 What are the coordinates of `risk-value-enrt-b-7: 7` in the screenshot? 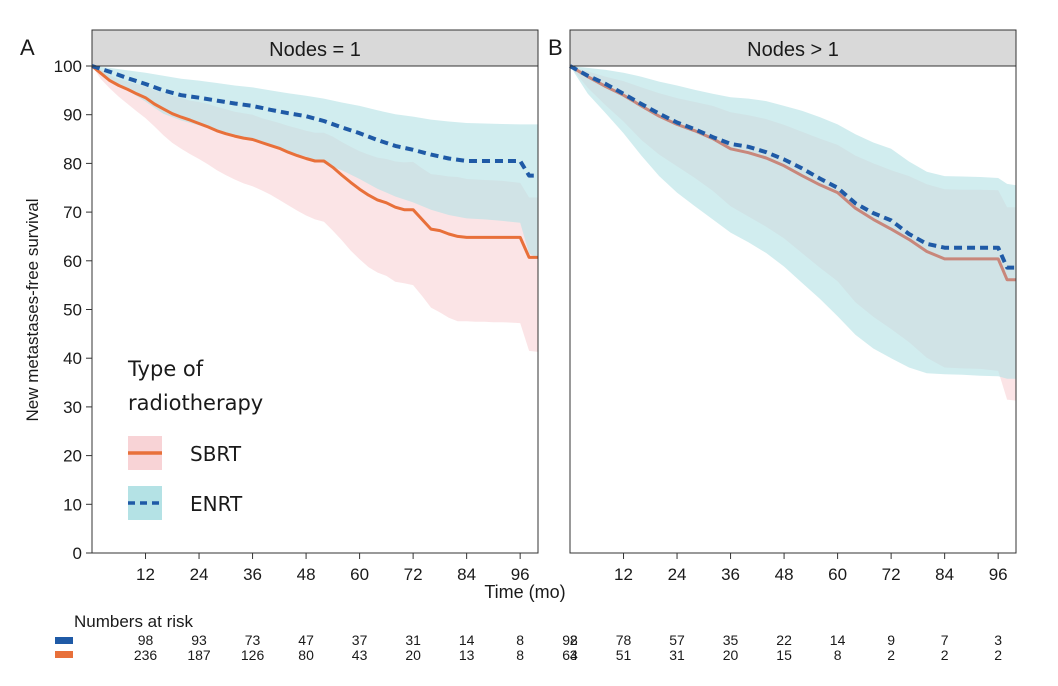 It's located at (945, 640).